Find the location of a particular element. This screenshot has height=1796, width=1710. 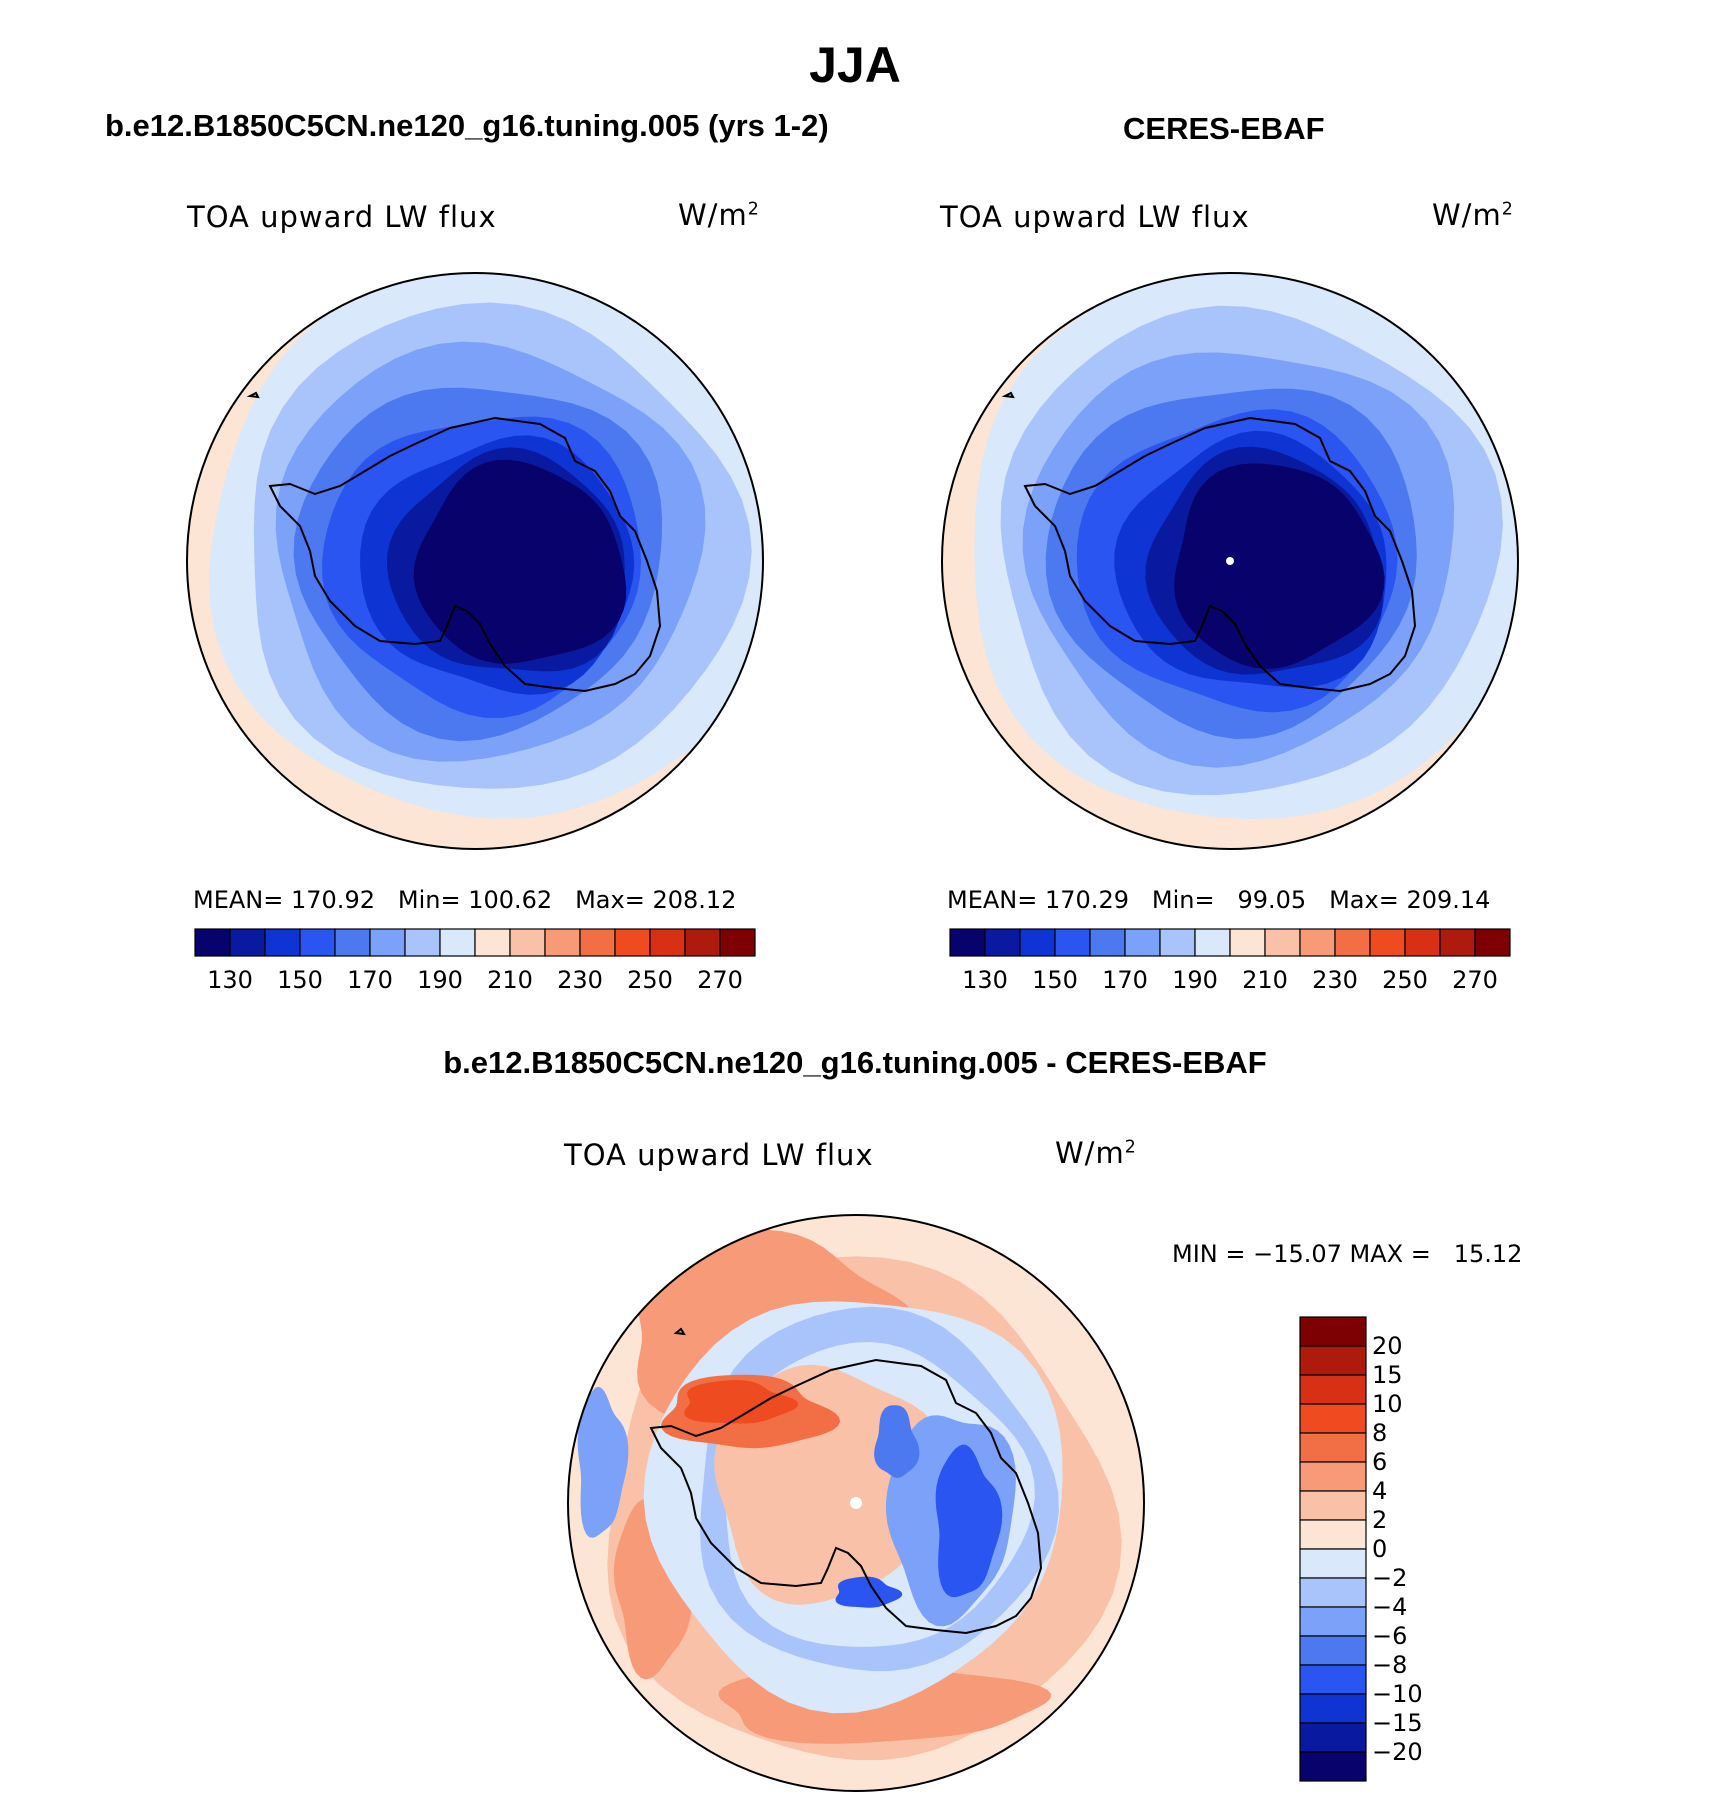

colorbar-tick-label: 130 is located at coordinates (985, 980).